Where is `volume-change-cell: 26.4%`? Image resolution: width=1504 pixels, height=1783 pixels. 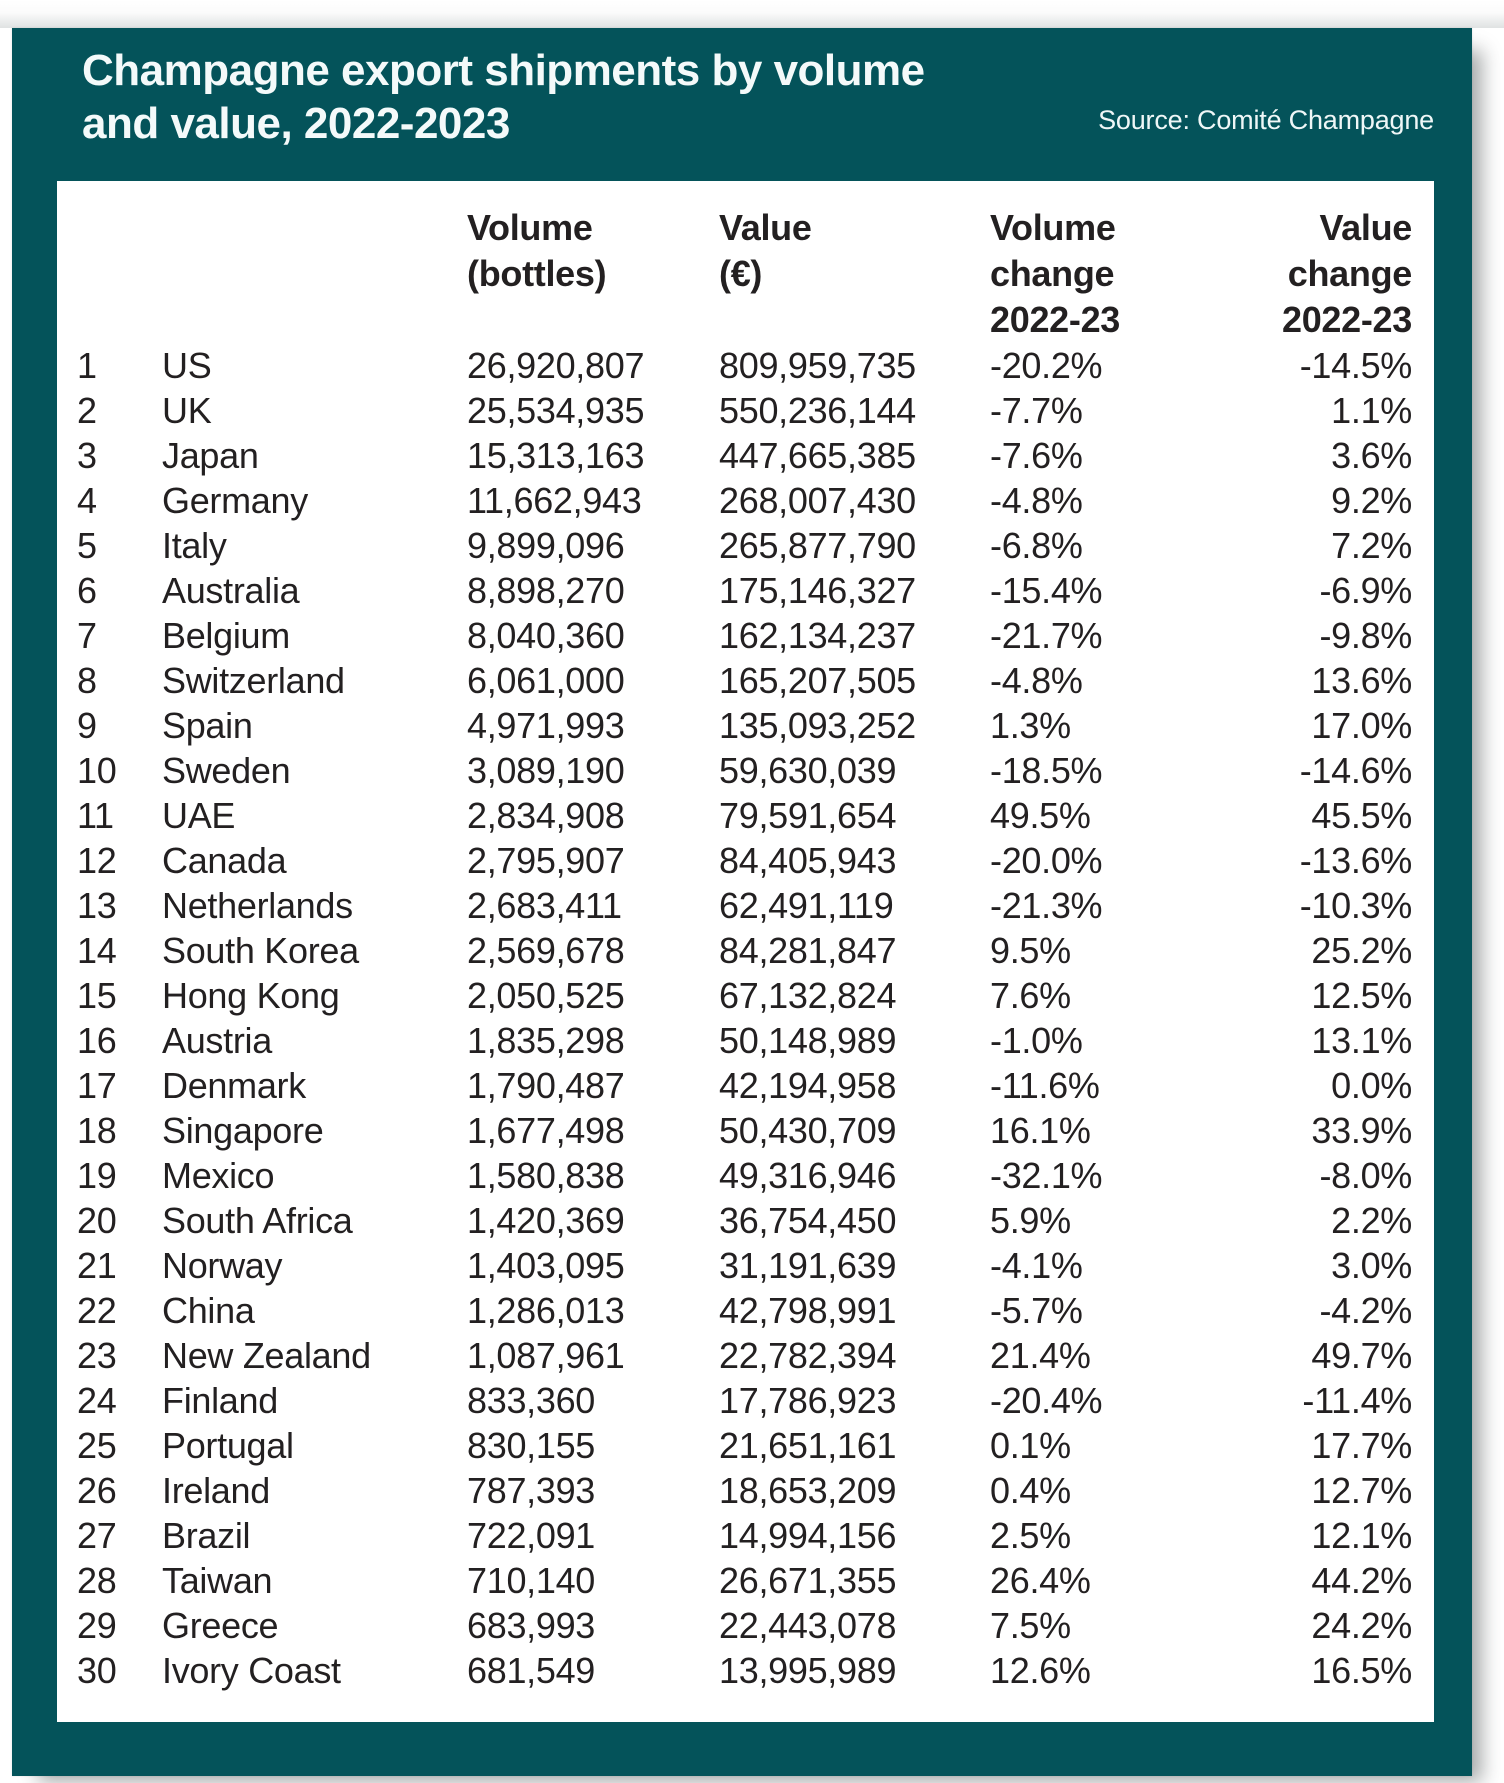
volume-change-cell: 26.4% is located at coordinates (1040, 1580).